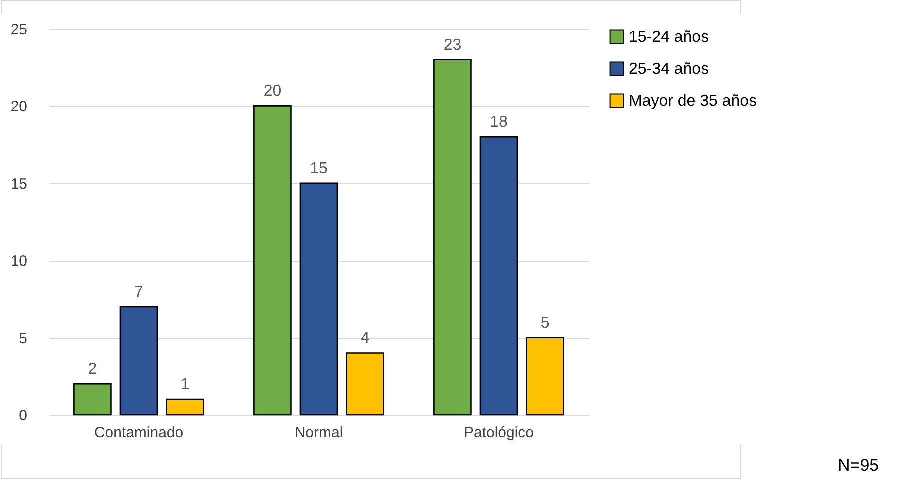 This screenshot has width=908, height=486. Describe the element at coordinates (19, 107) in the screenshot. I see `y-tick-label: 20` at that location.